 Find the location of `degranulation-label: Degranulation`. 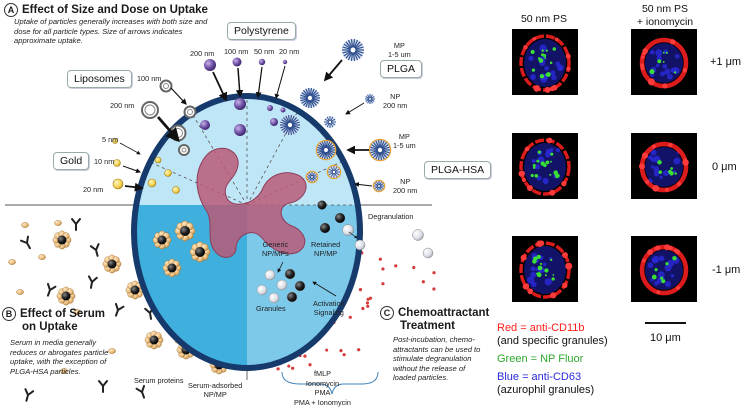

degranulation-label: Degranulation is located at coordinates (391, 216).